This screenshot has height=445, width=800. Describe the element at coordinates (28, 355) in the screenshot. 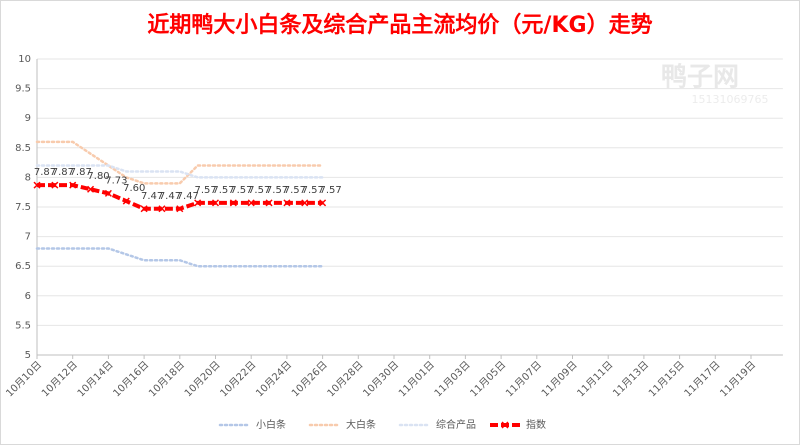

I see `y-tick-label: 5` at that location.